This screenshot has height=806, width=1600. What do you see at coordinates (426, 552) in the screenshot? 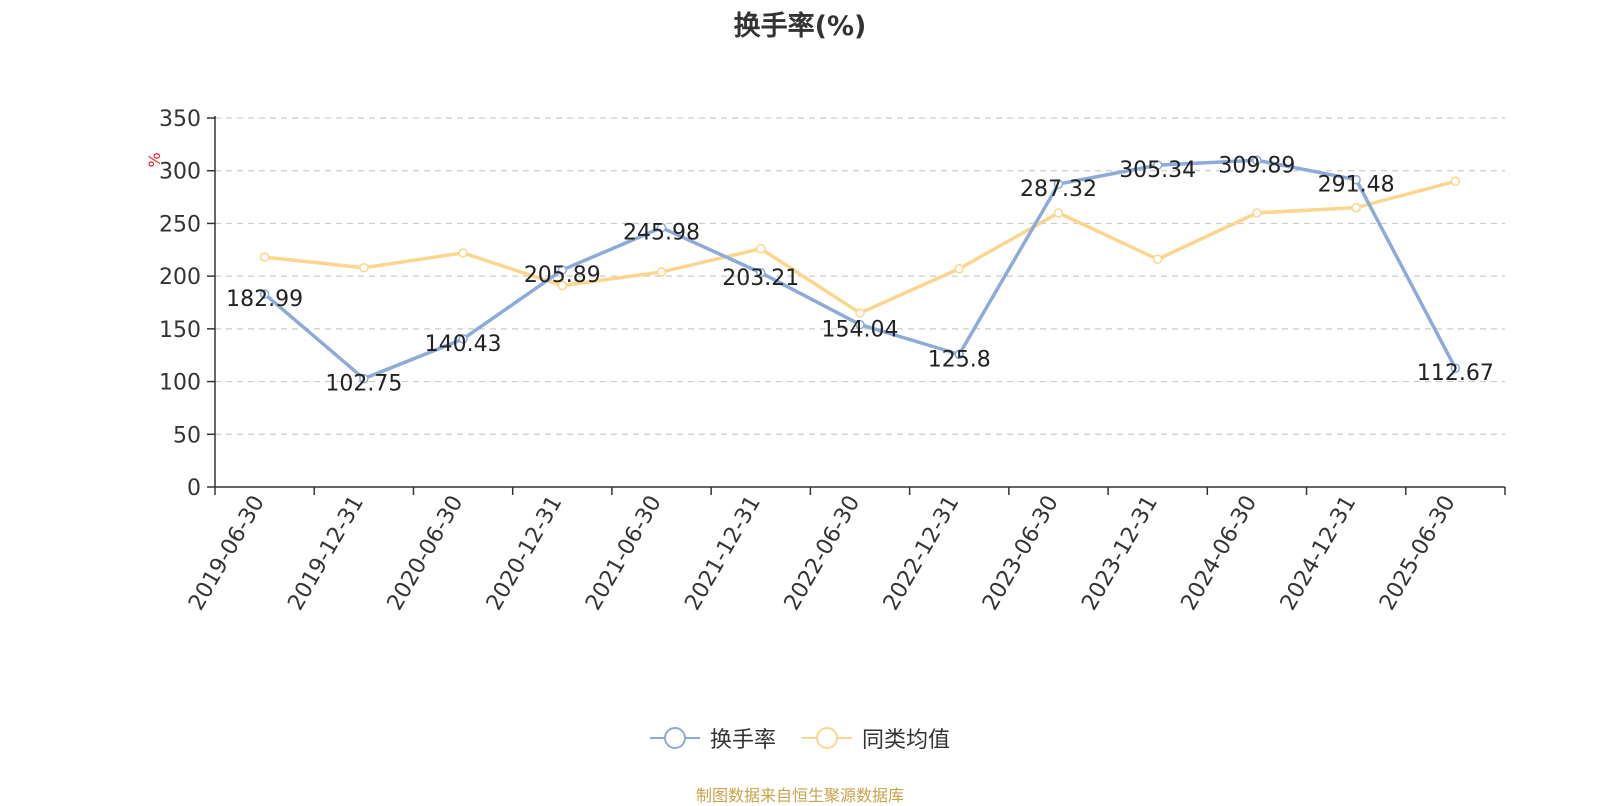
I see `x-tick-label: 2020-06-30` at bounding box center [426, 552].